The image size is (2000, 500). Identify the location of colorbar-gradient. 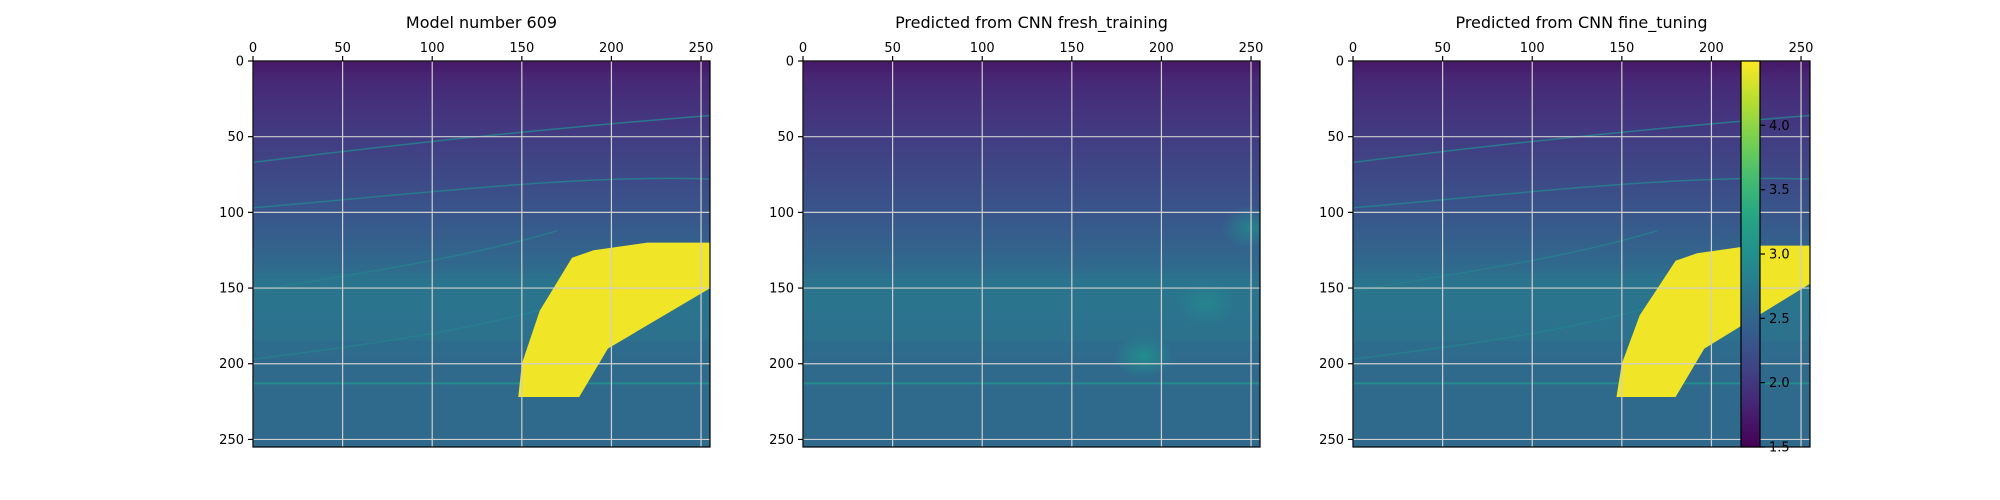
(1750, 254).